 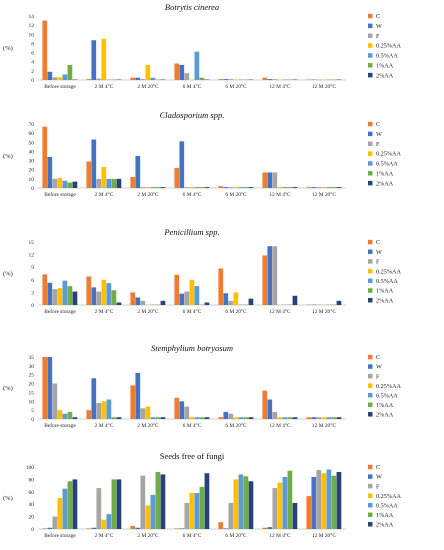 What do you see at coordinates (192, 456) in the screenshot?
I see `chart-title: Seeds free of fungi` at bounding box center [192, 456].